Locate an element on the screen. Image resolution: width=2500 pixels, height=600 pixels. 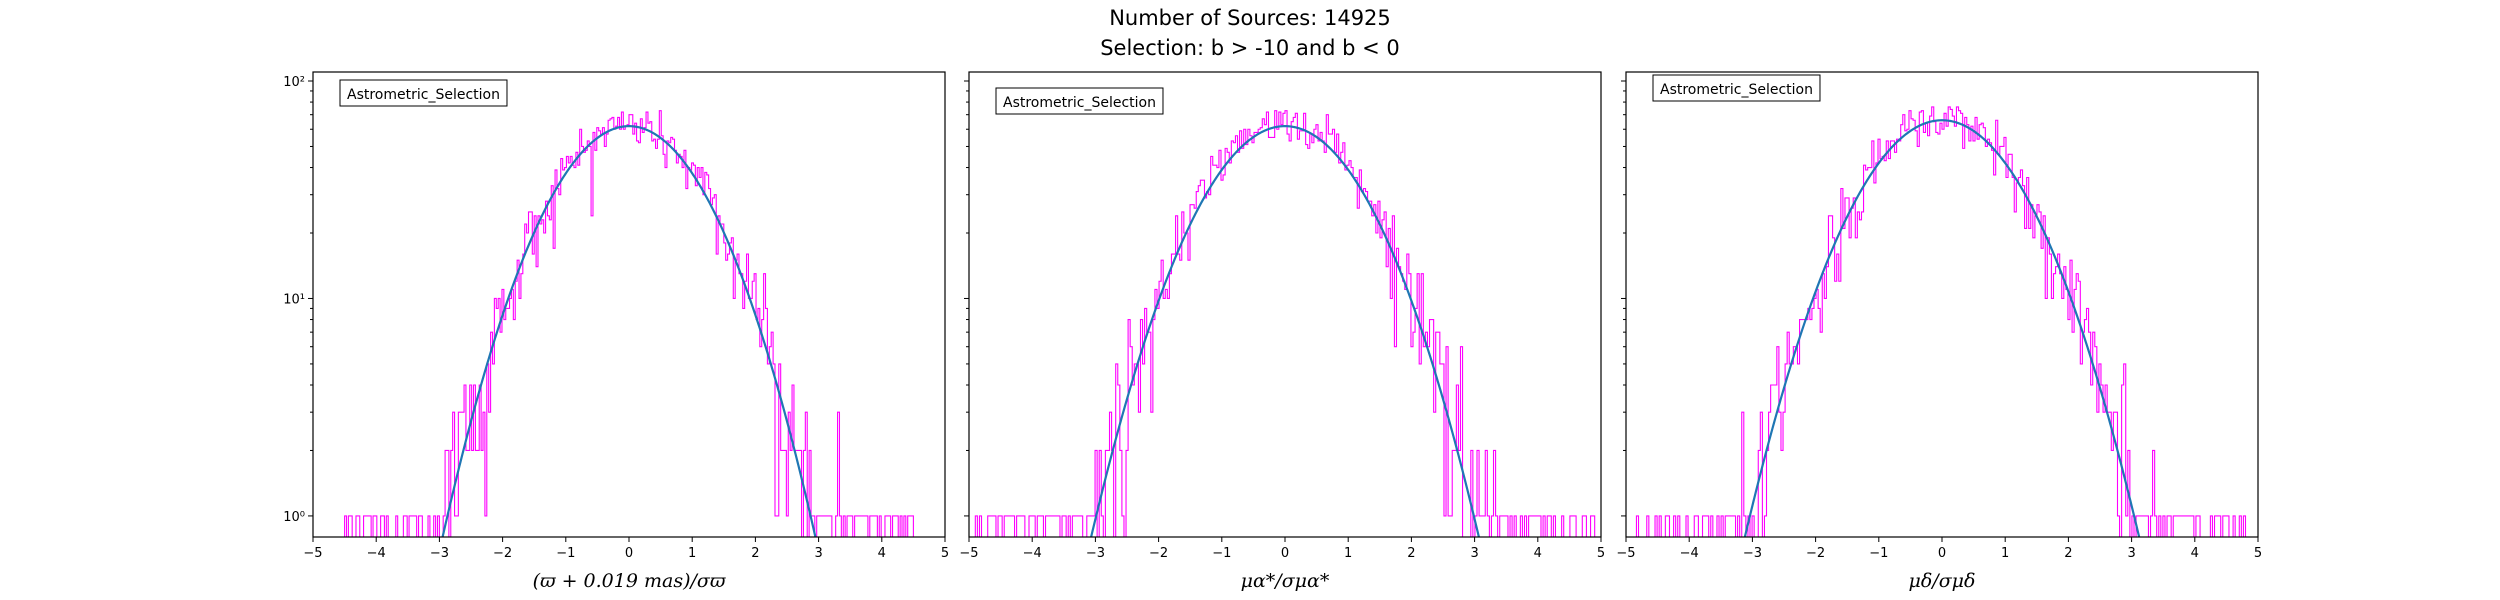
x-axis-label: μα*/σμα* is located at coordinates (1285, 581).